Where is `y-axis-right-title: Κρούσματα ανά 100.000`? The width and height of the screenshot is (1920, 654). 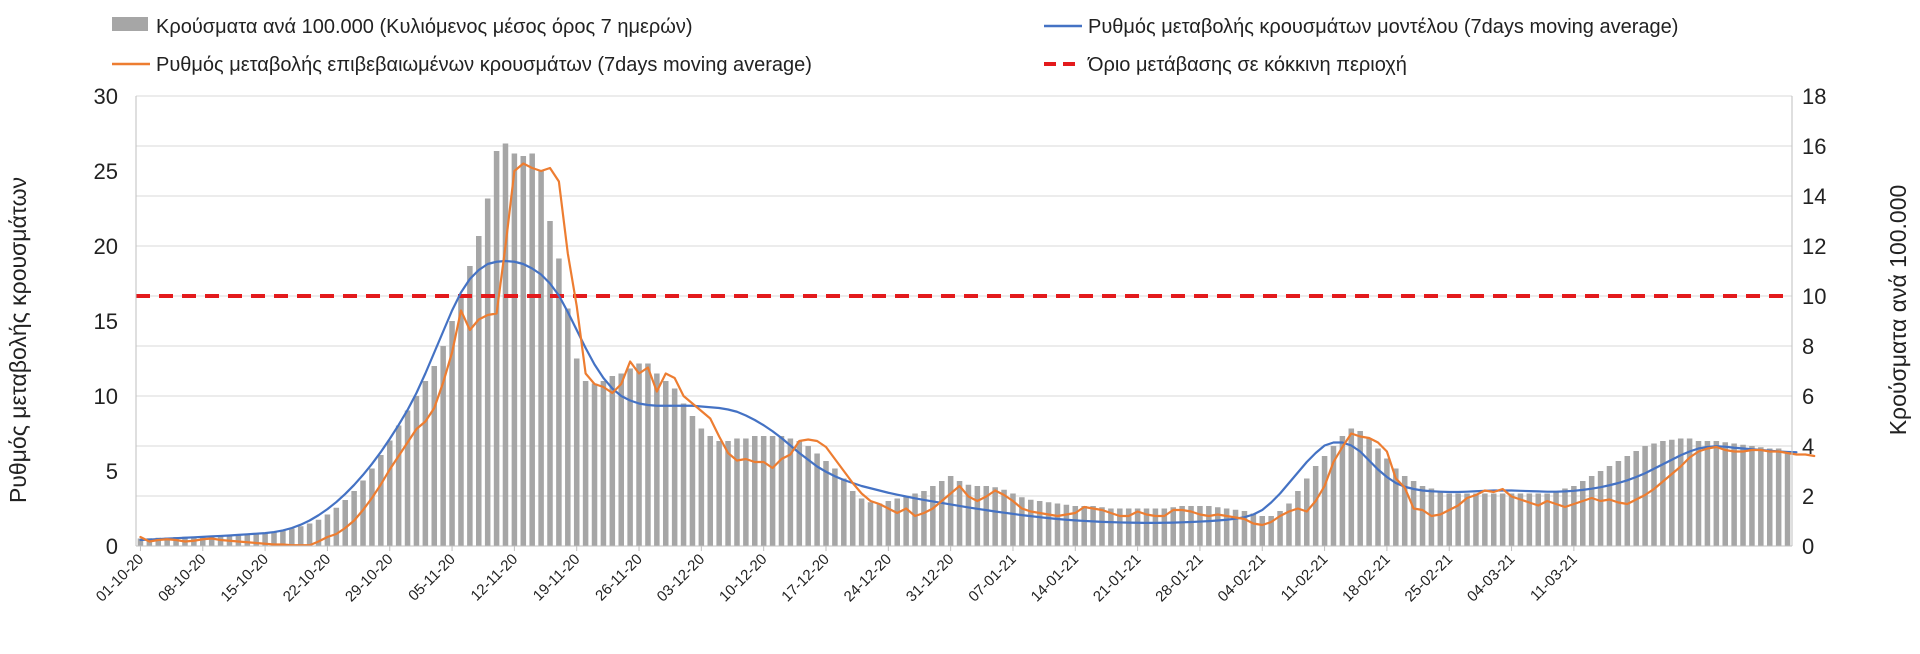
y-axis-right-title: Κρούσματα ανά 100.000 is located at coordinates (1898, 310).